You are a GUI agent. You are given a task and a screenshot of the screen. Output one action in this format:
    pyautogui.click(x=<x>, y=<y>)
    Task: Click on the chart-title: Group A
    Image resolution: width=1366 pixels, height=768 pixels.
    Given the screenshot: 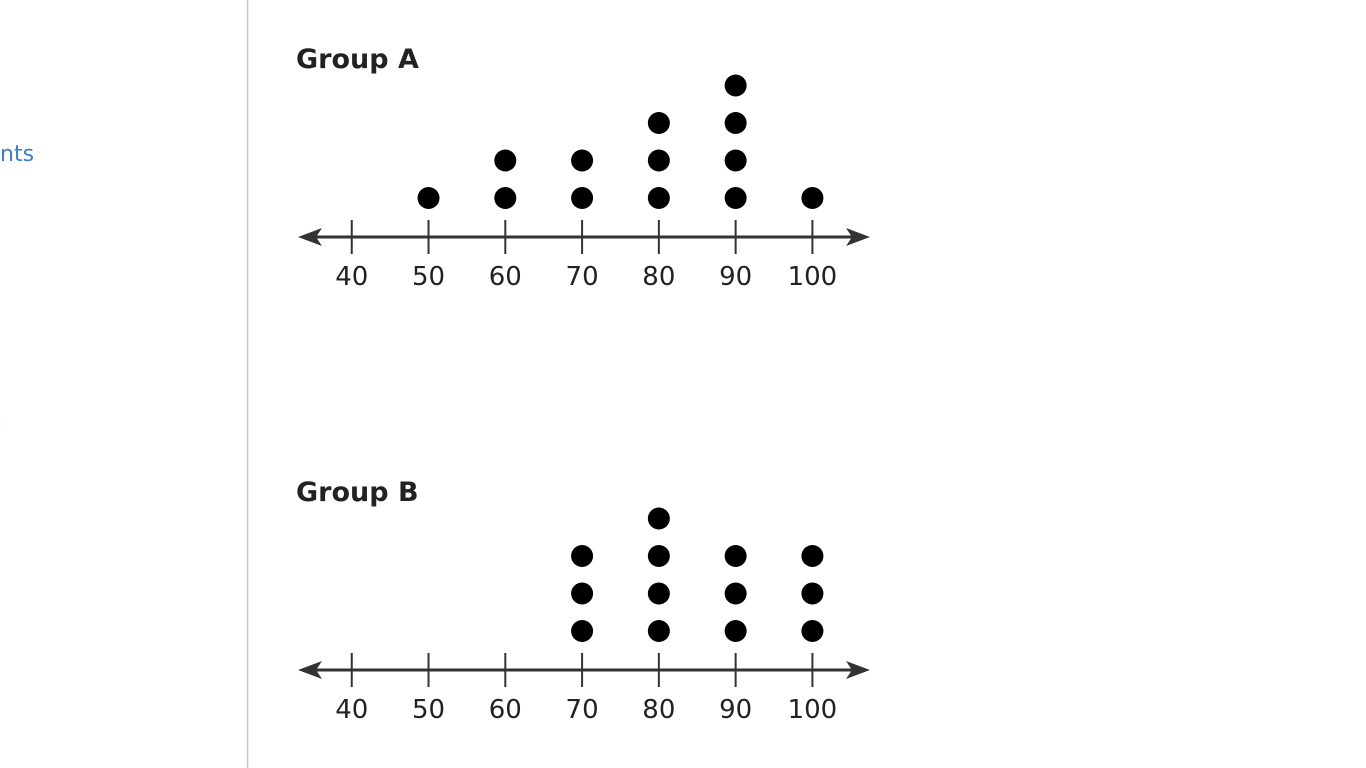 What is the action you would take?
    pyautogui.click(x=357, y=59)
    